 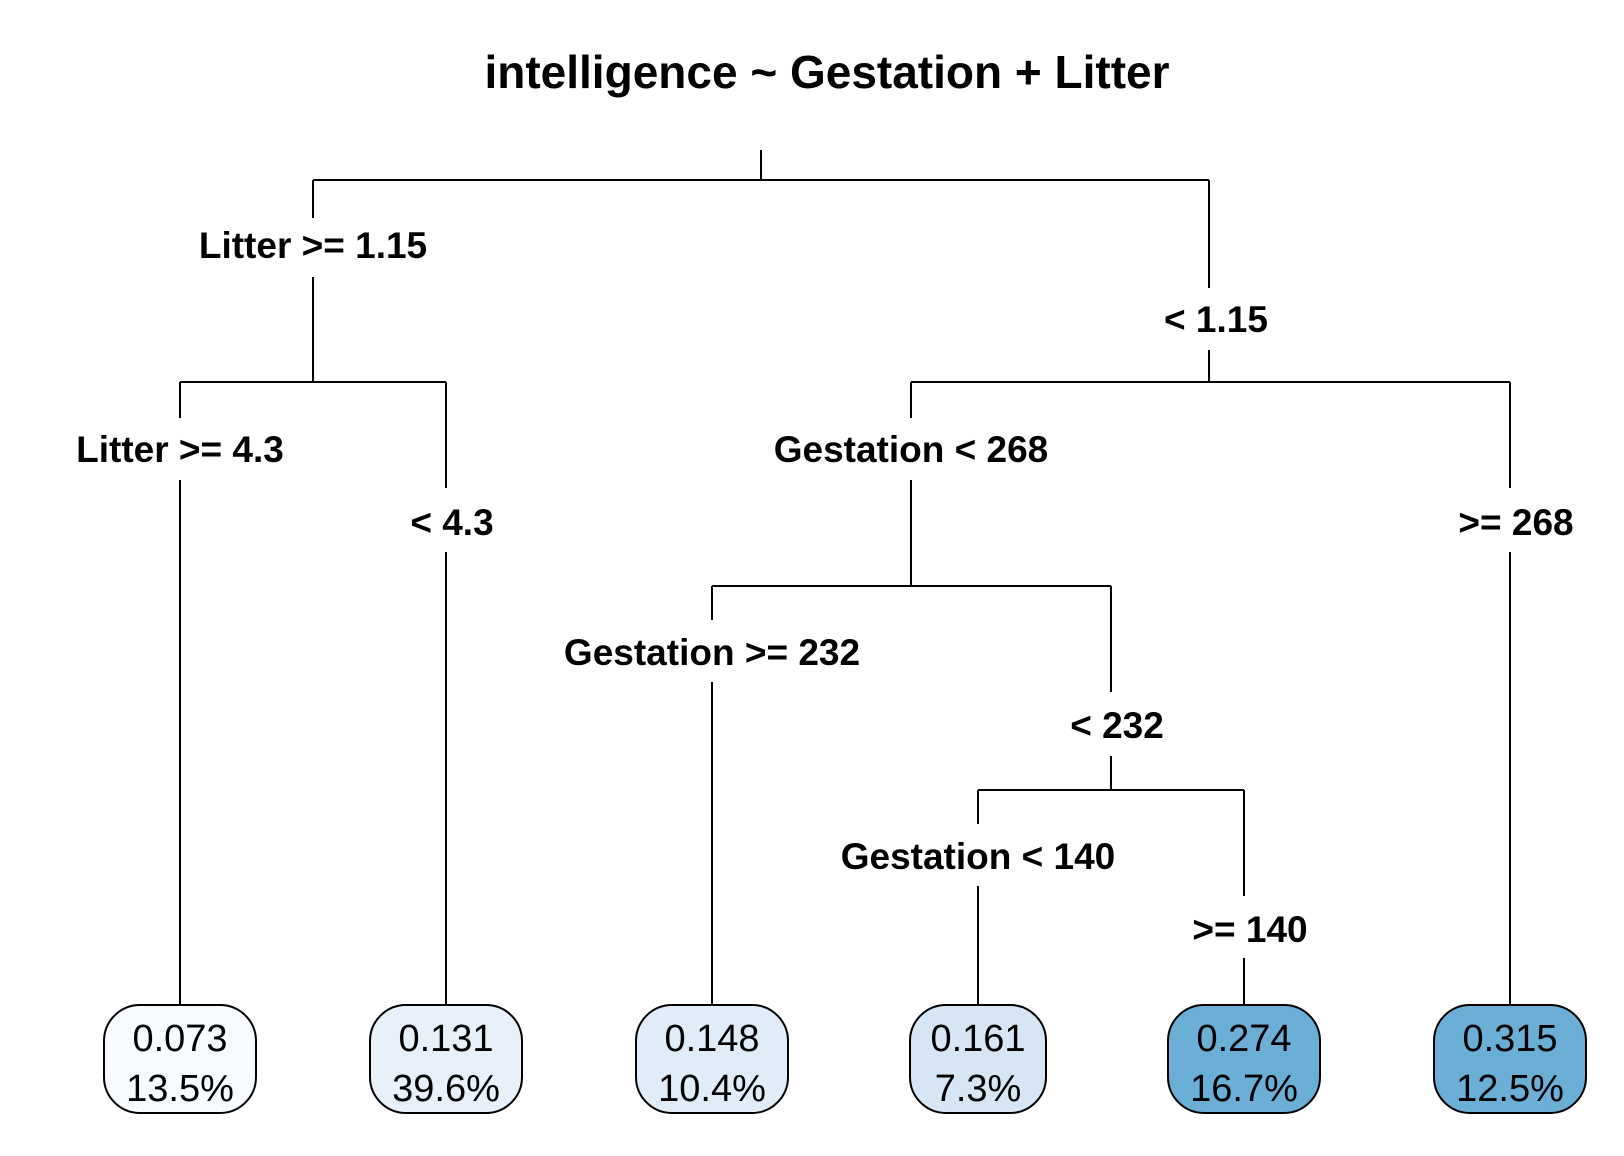 I want to click on split-label-litter-lt-4-3: < 4.3, so click(x=451, y=522).